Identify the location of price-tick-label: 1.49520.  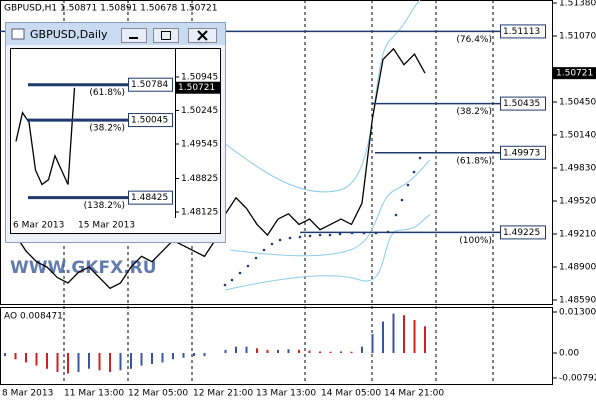
(577, 202).